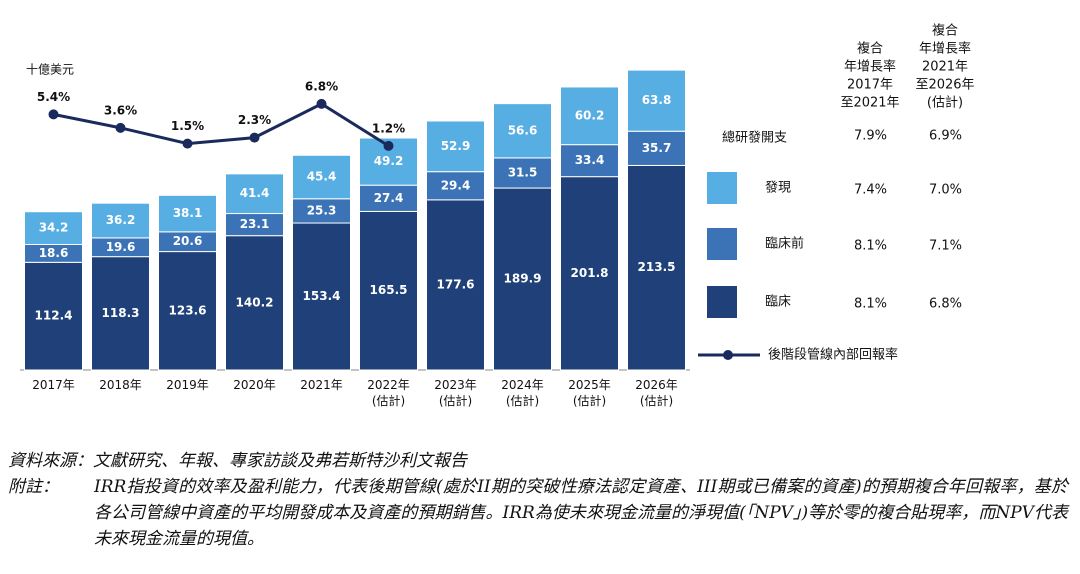  Describe the element at coordinates (389, 161) in the screenshot. I see `bar-value-label: 49.2` at that location.